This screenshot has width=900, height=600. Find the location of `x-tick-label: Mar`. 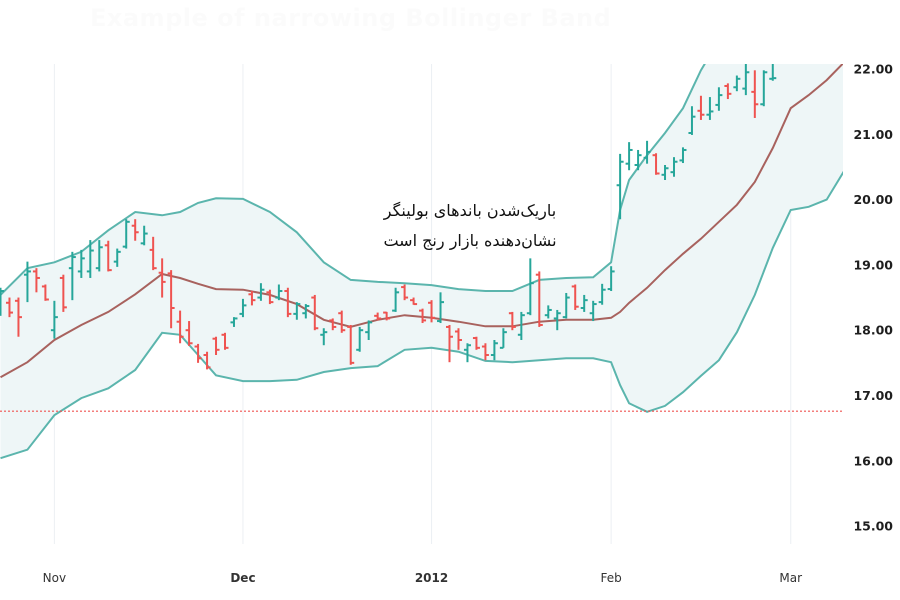

x-tick-label: Mar is located at coordinates (790, 578).